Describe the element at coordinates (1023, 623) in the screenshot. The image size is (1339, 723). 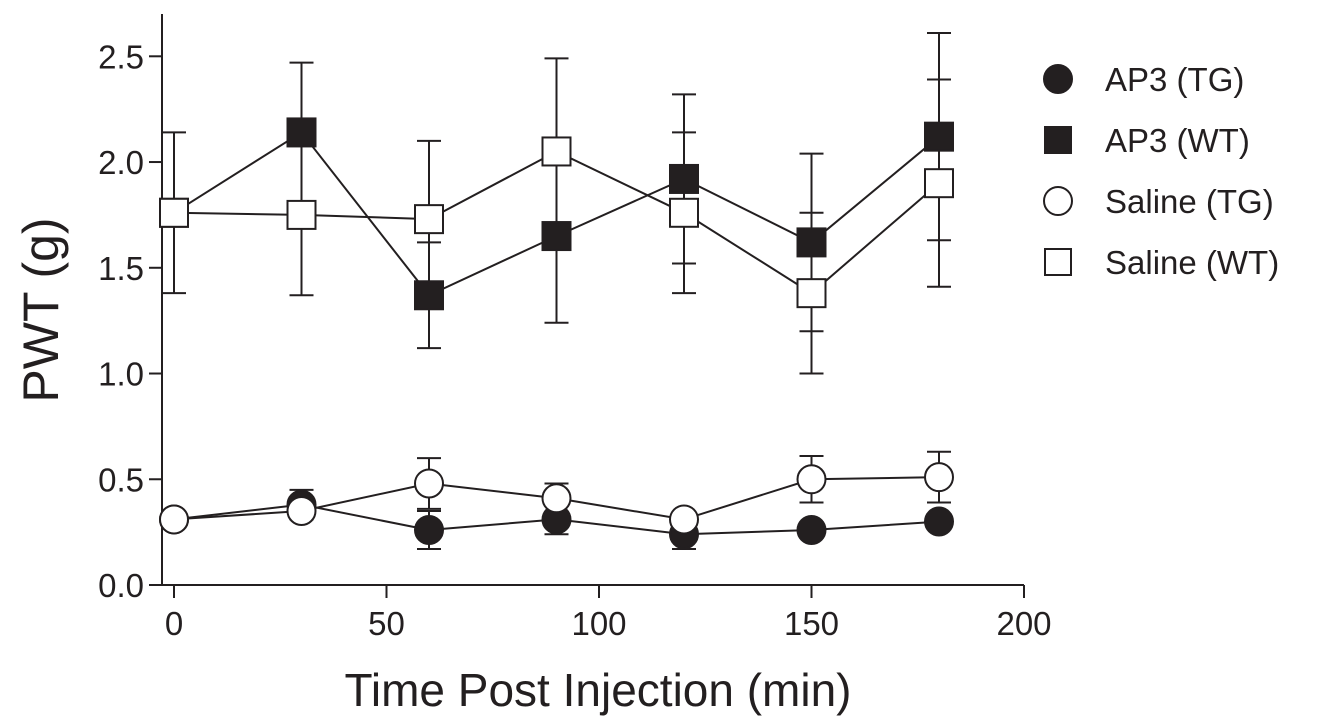
I see `x-tick-label: 200` at that location.